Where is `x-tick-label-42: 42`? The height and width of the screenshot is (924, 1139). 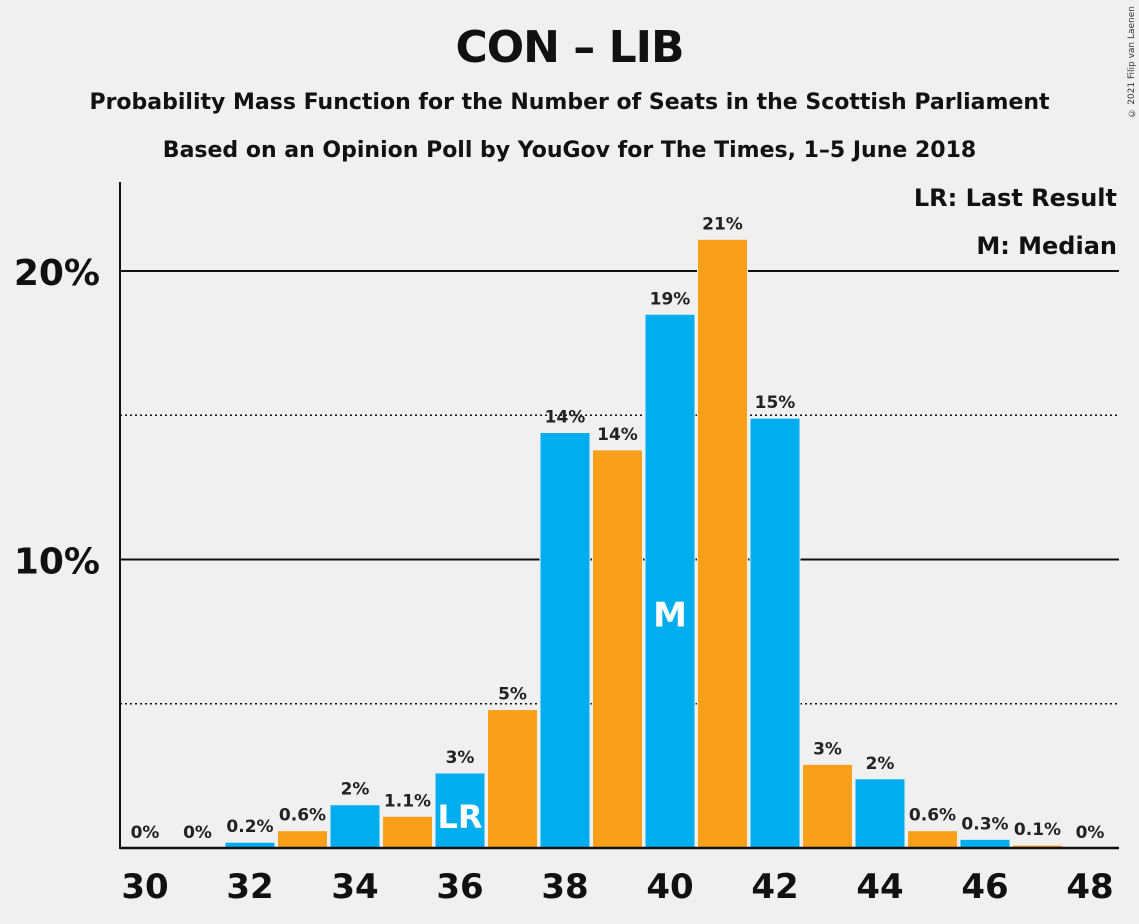 x-tick-label-42: 42 is located at coordinates (774, 887).